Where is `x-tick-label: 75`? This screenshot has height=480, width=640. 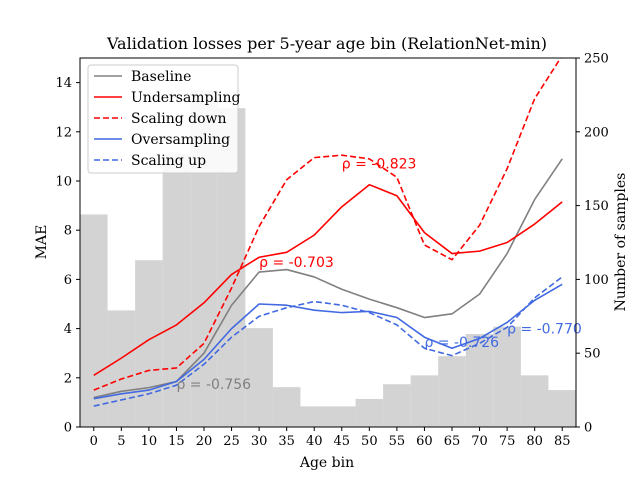 x-tick-label: 75 is located at coordinates (507, 441).